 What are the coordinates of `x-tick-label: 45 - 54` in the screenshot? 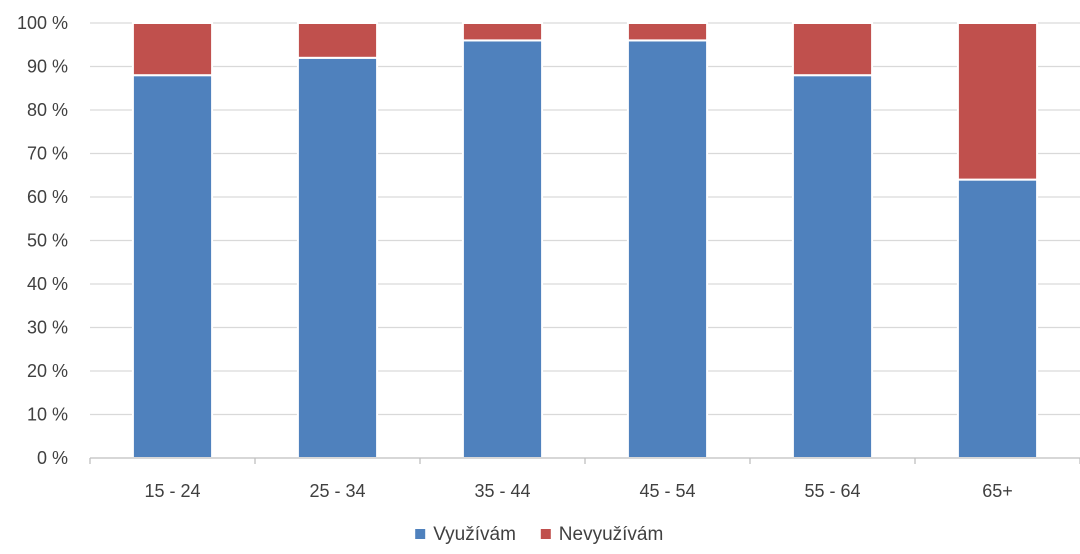 It's located at (667, 491).